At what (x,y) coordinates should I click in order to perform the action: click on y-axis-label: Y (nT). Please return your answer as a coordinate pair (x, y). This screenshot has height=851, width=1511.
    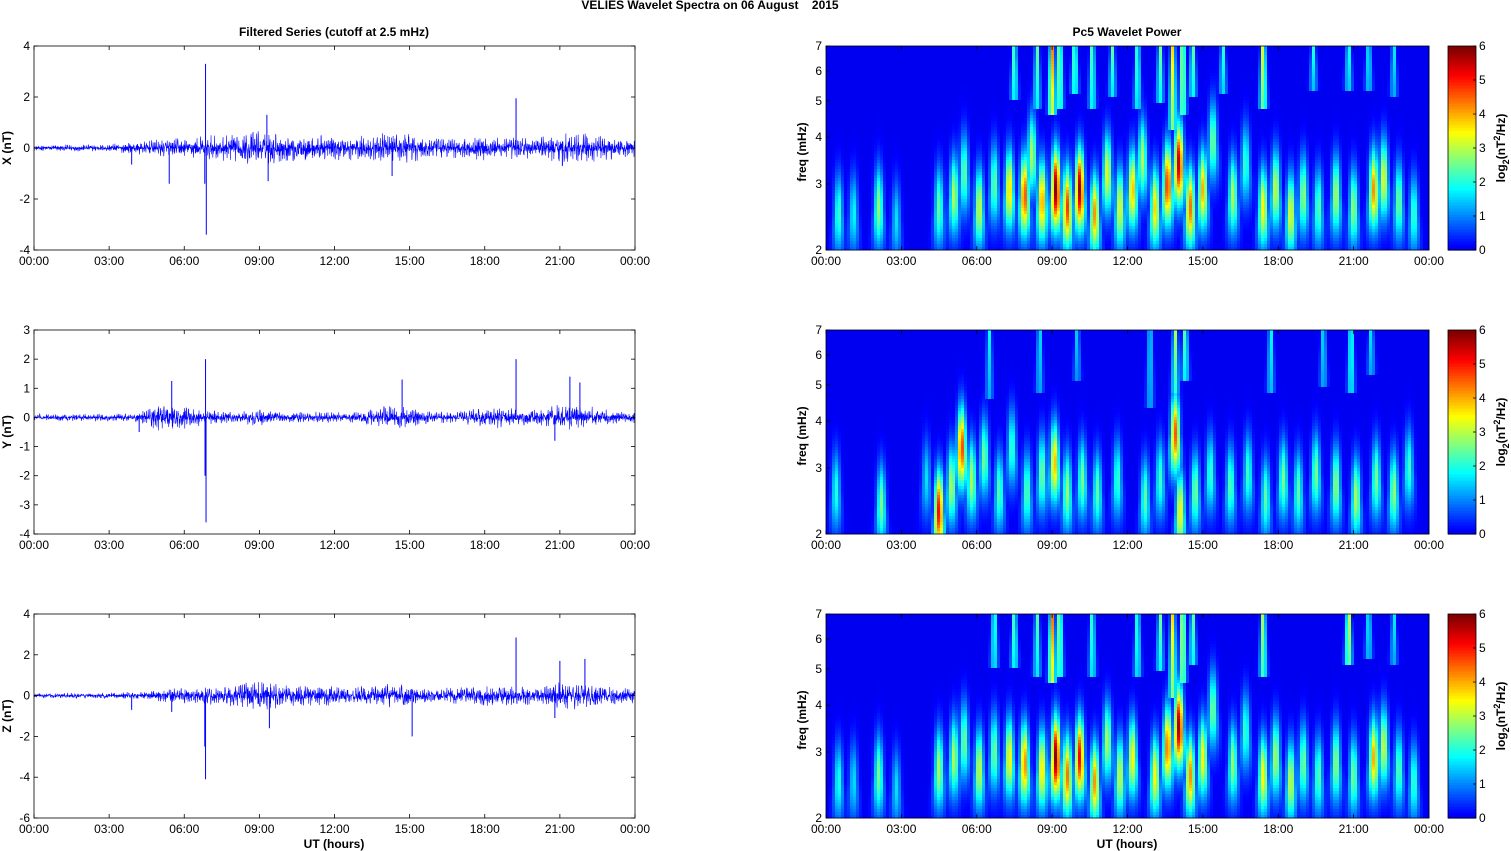
    Looking at the image, I should click on (7, 432).